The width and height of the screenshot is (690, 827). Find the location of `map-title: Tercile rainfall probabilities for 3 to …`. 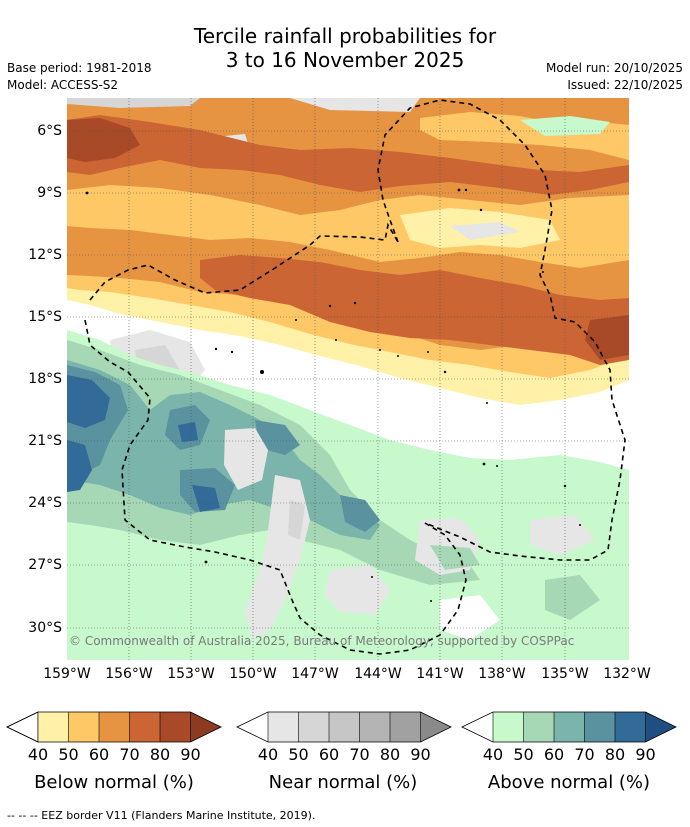

map-title: Tercile rainfall probabilities for 3 to … is located at coordinates (345, 48).